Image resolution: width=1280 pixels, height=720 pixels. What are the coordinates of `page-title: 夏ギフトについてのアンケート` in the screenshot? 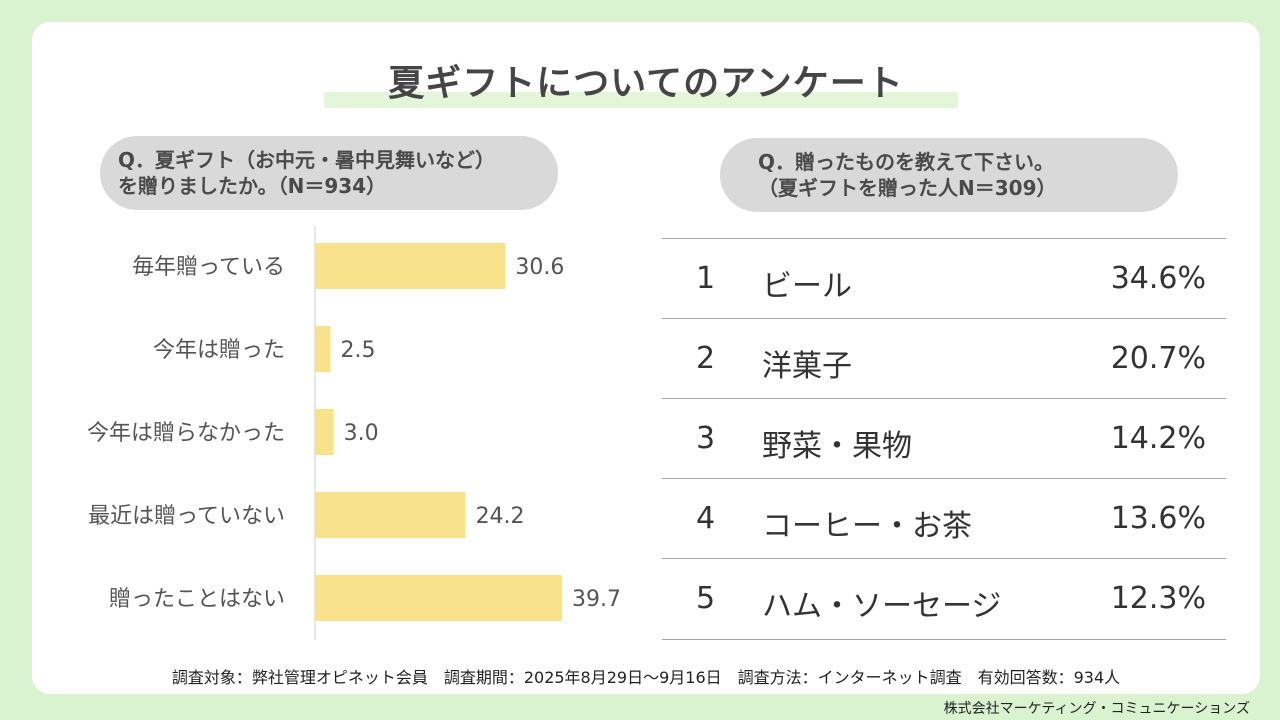 It's located at (646, 83).